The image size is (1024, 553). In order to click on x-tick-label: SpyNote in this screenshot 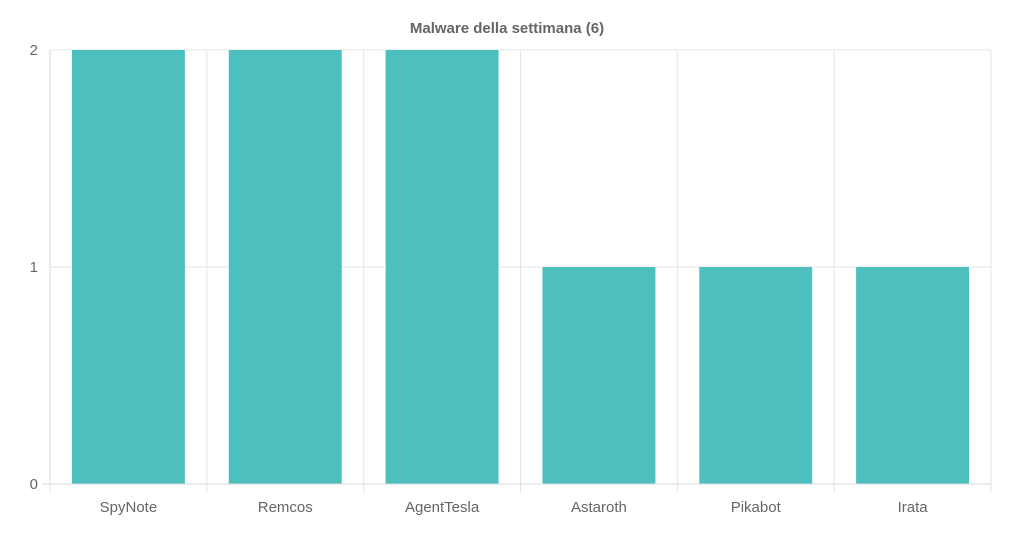, I will do `click(129, 507)`.